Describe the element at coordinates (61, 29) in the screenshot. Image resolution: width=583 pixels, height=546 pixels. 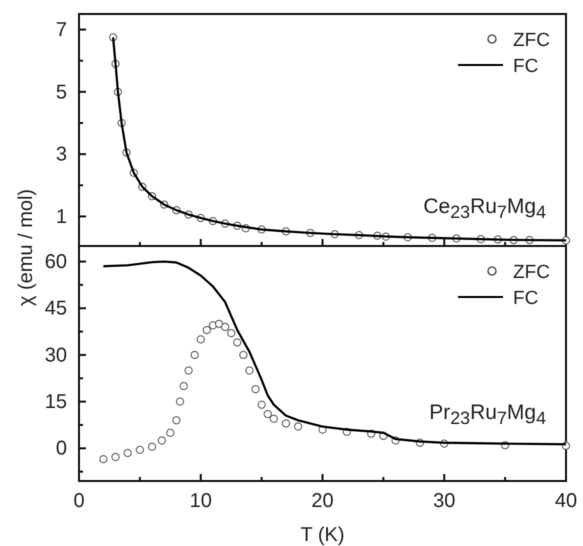
I see `y-tick-label: 7` at that location.